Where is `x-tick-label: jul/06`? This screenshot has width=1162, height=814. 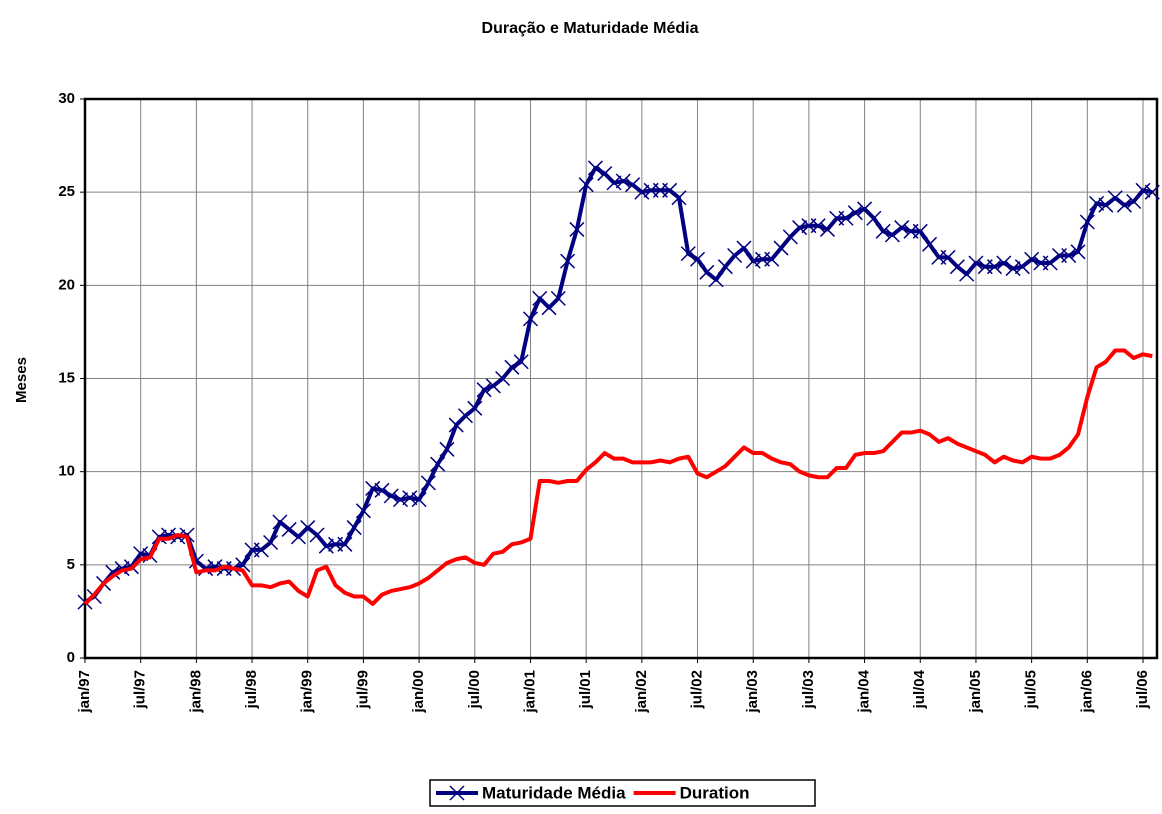 x-tick-label: jul/06 is located at coordinates (1142, 689).